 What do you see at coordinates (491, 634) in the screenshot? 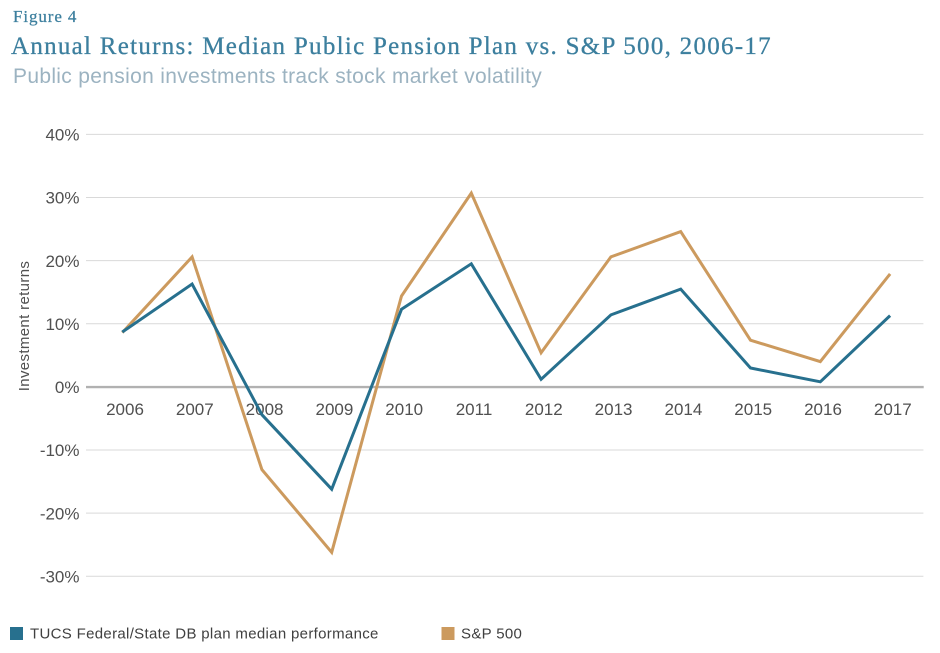
I see `svg-text: S&P 500` at bounding box center [491, 634].